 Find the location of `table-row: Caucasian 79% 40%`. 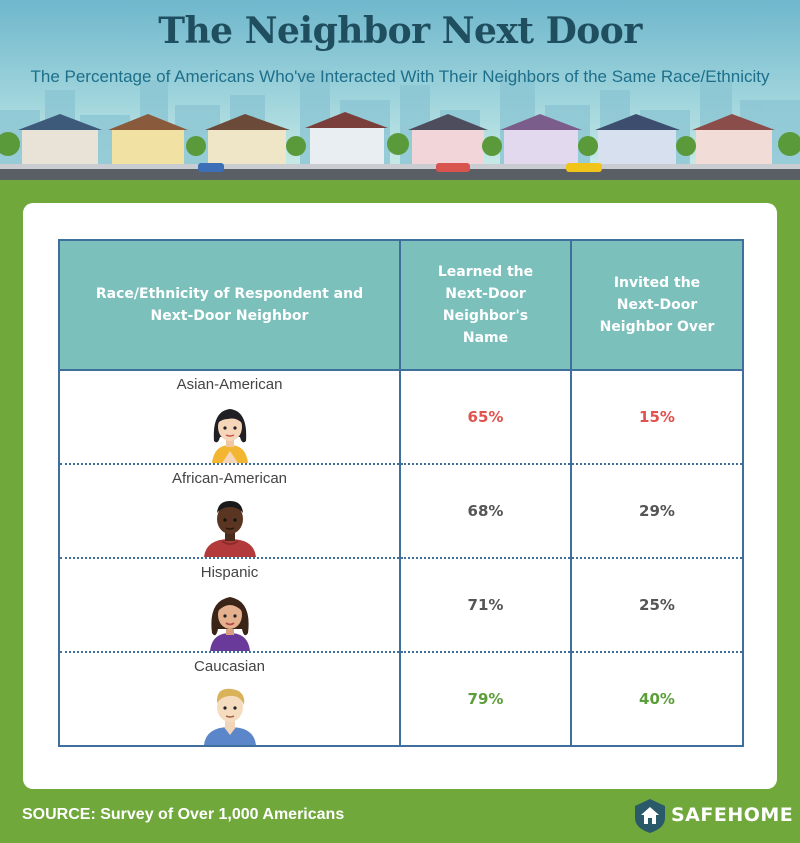

table-row: Caucasian 79% 40% is located at coordinates (401, 699).